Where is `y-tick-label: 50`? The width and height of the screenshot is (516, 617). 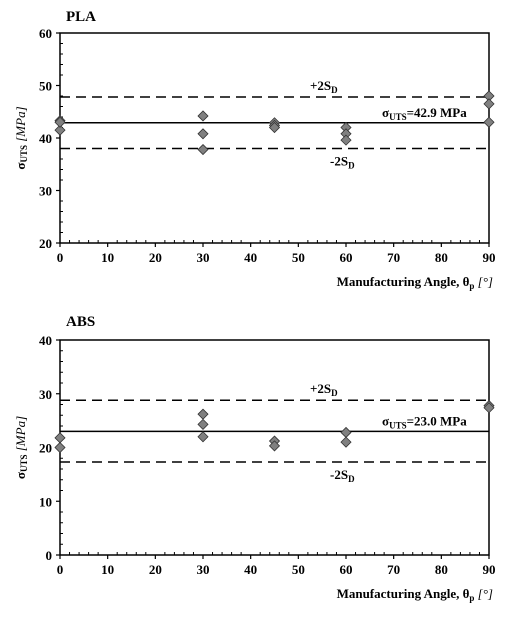 y-tick-label: 50 is located at coordinates (45, 86).